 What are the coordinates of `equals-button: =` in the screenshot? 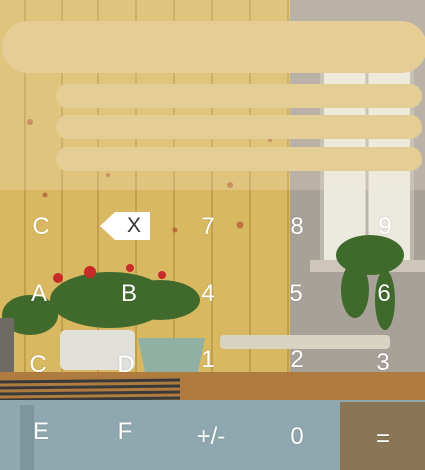 It's located at (383, 439).